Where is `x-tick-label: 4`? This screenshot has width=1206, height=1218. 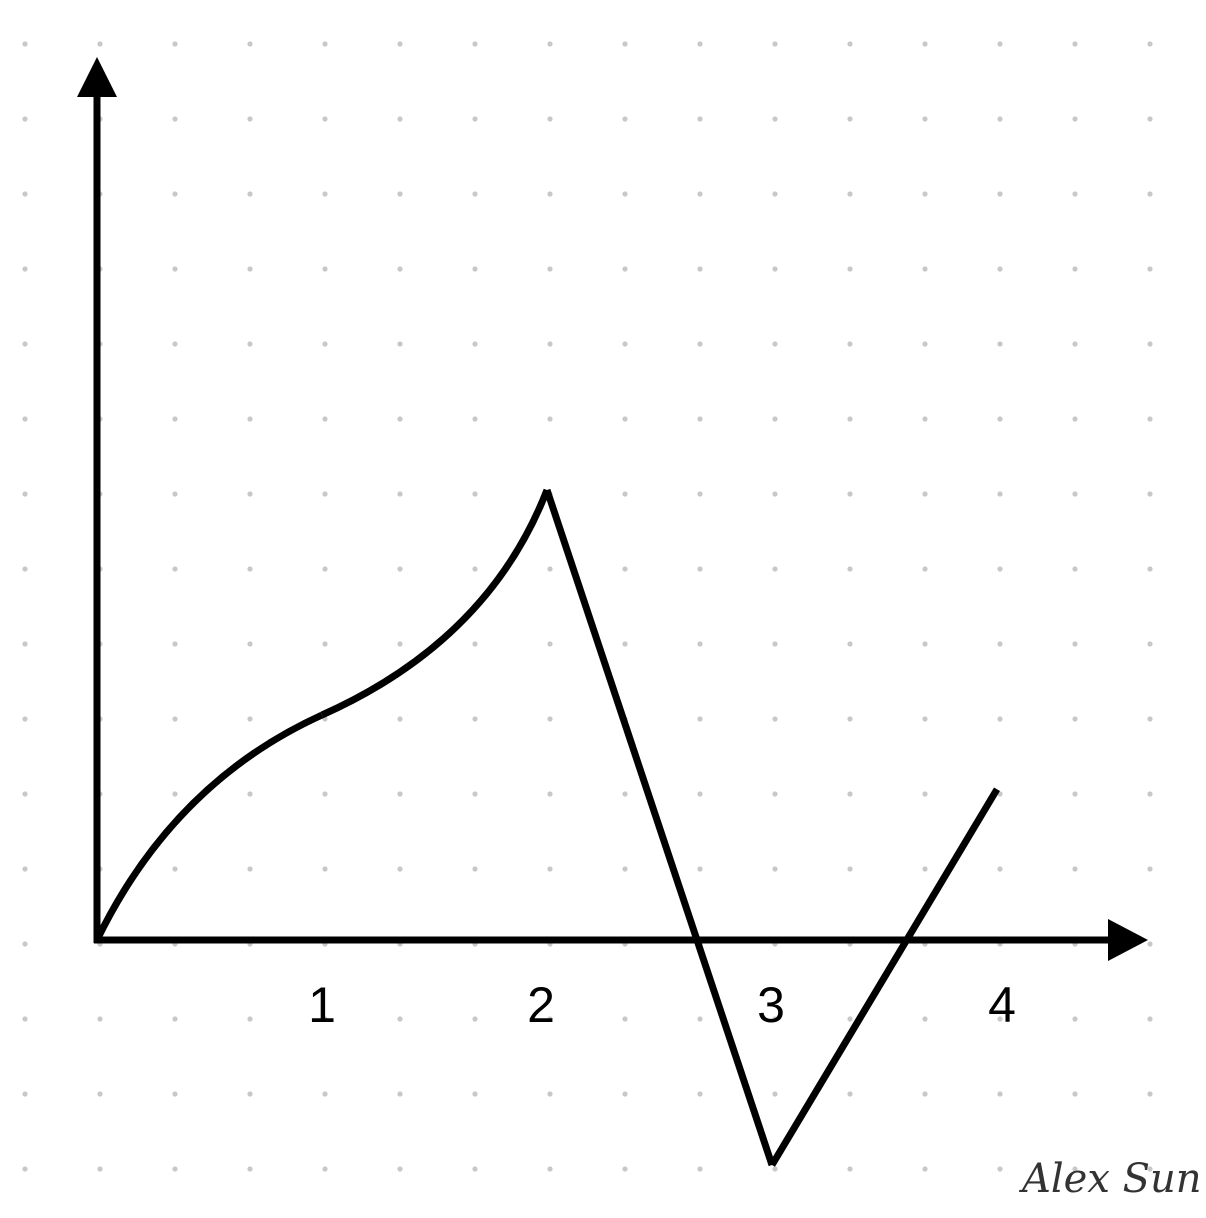
x-tick-label: 4 is located at coordinates (1002, 1005).